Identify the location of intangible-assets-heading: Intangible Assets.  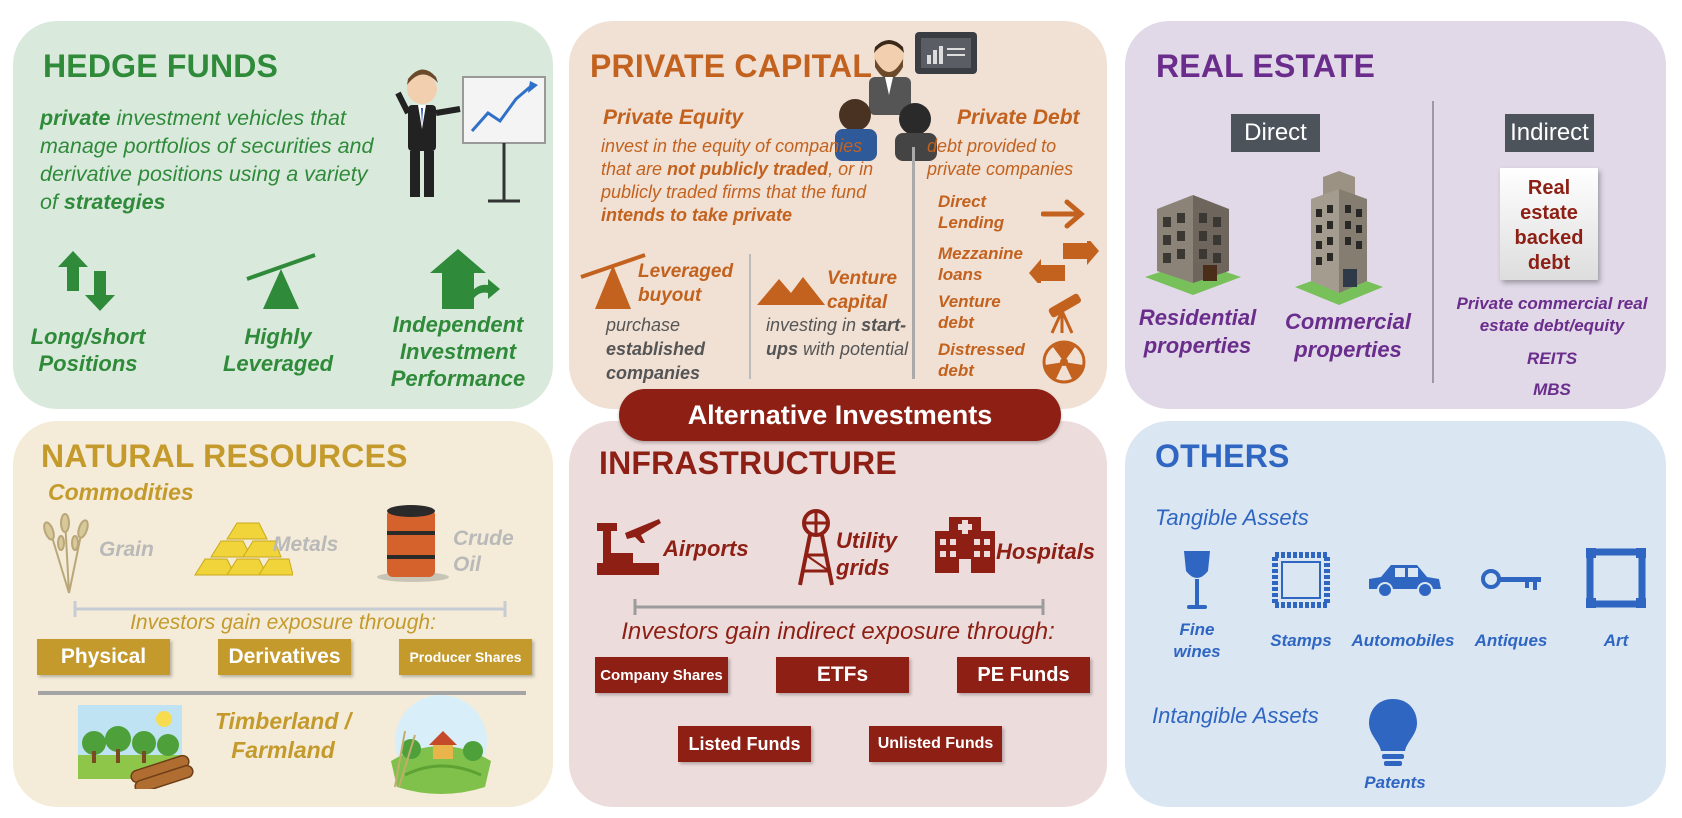
(1235, 715).